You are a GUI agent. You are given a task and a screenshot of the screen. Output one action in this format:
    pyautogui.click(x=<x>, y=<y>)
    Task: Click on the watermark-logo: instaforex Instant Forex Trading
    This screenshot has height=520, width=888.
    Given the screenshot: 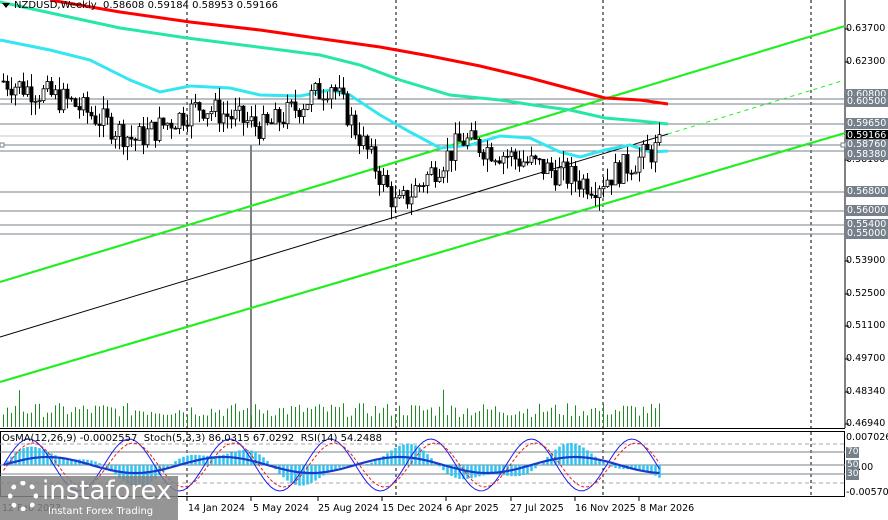 What is the action you would take?
    pyautogui.click(x=89, y=498)
    